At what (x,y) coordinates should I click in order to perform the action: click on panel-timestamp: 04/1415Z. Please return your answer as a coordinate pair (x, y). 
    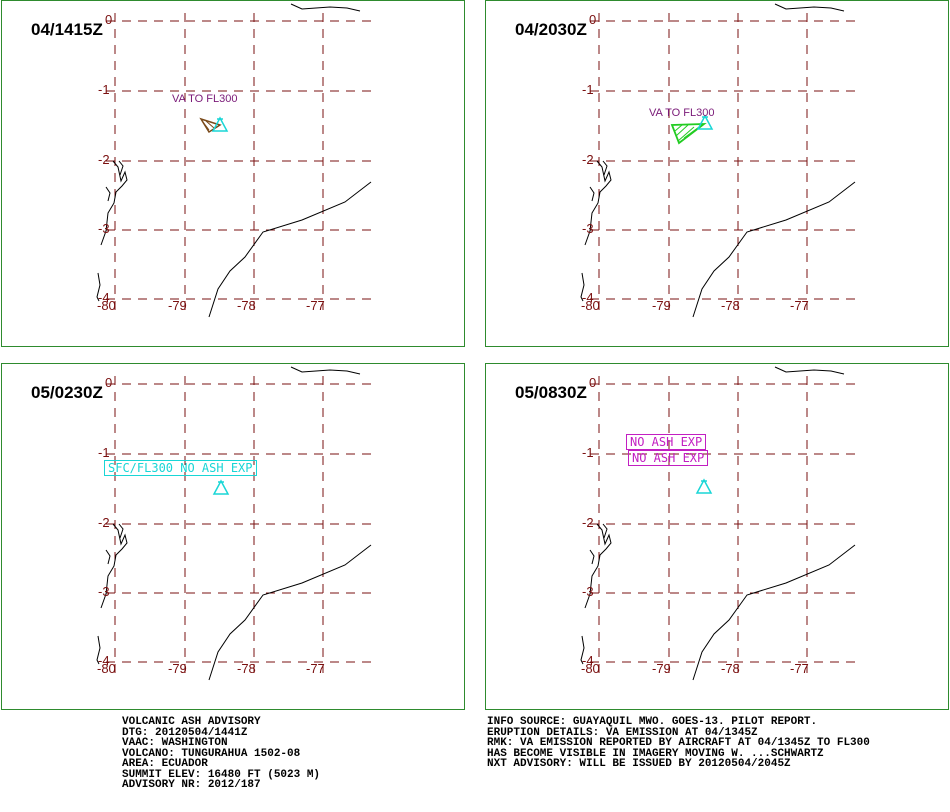
    Looking at the image, I should click on (67, 29).